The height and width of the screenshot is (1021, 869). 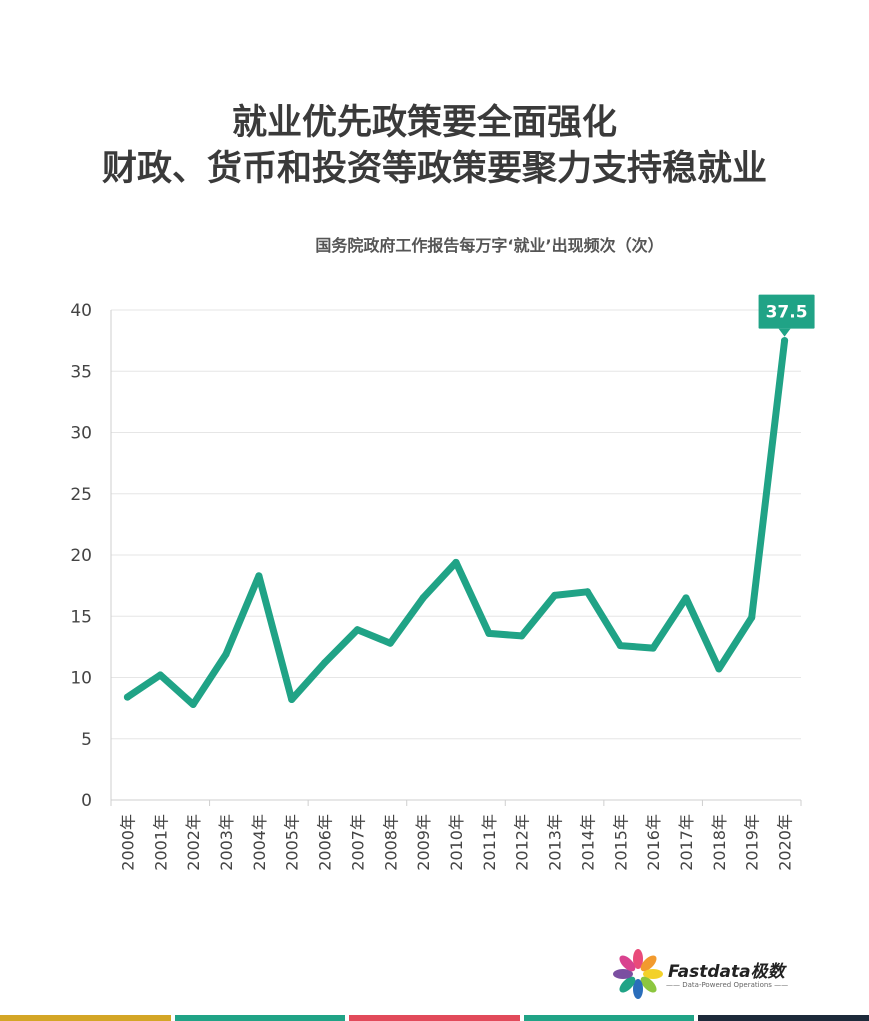 What do you see at coordinates (434, 169) in the screenshot?
I see `chart-title-line-2: 财政、货币和投资等政策要聚力支持稳就业` at bounding box center [434, 169].